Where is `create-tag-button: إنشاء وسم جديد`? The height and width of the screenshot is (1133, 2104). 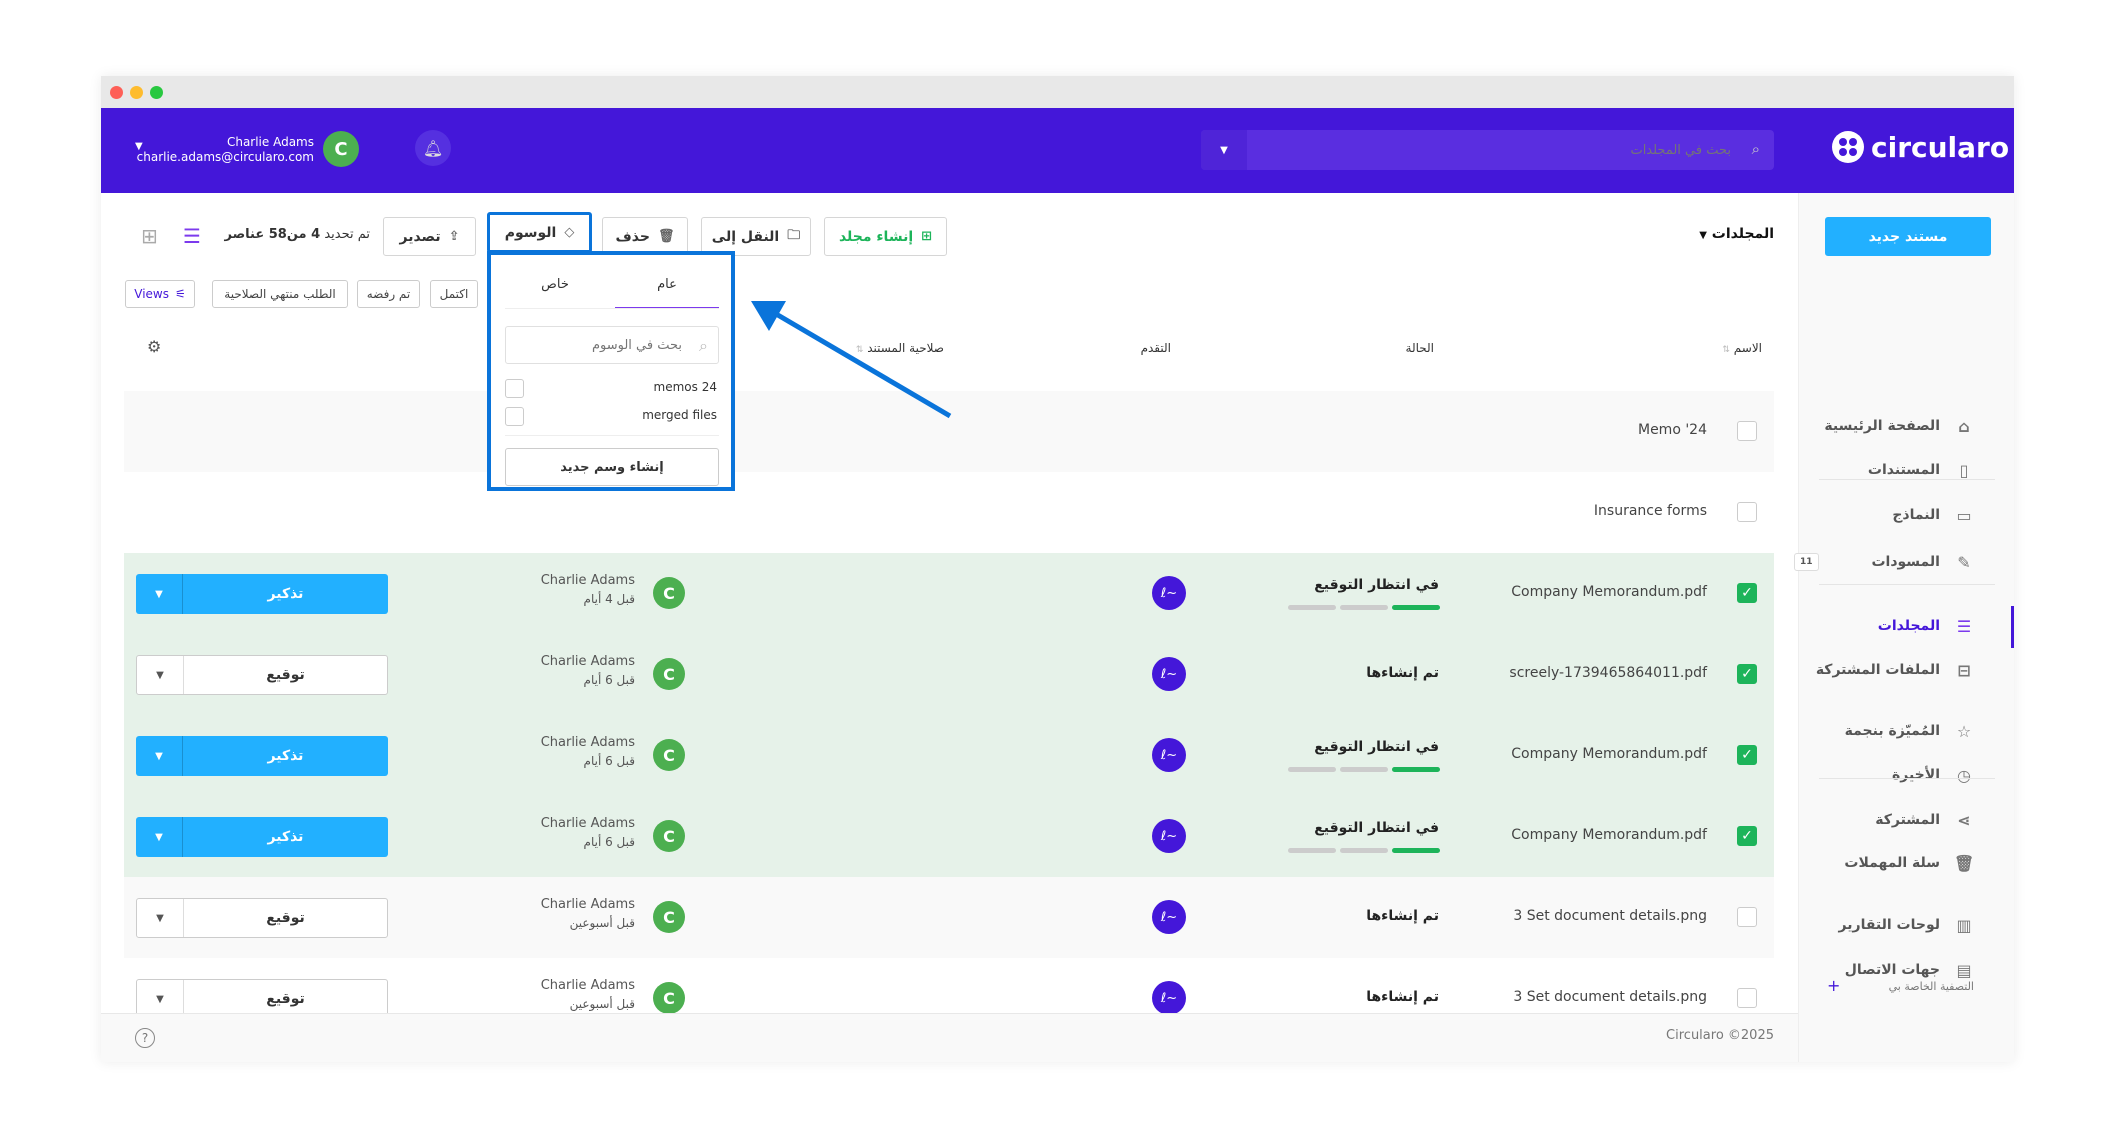
create-tag-button: إنشاء وسم جديد is located at coordinates (612, 467).